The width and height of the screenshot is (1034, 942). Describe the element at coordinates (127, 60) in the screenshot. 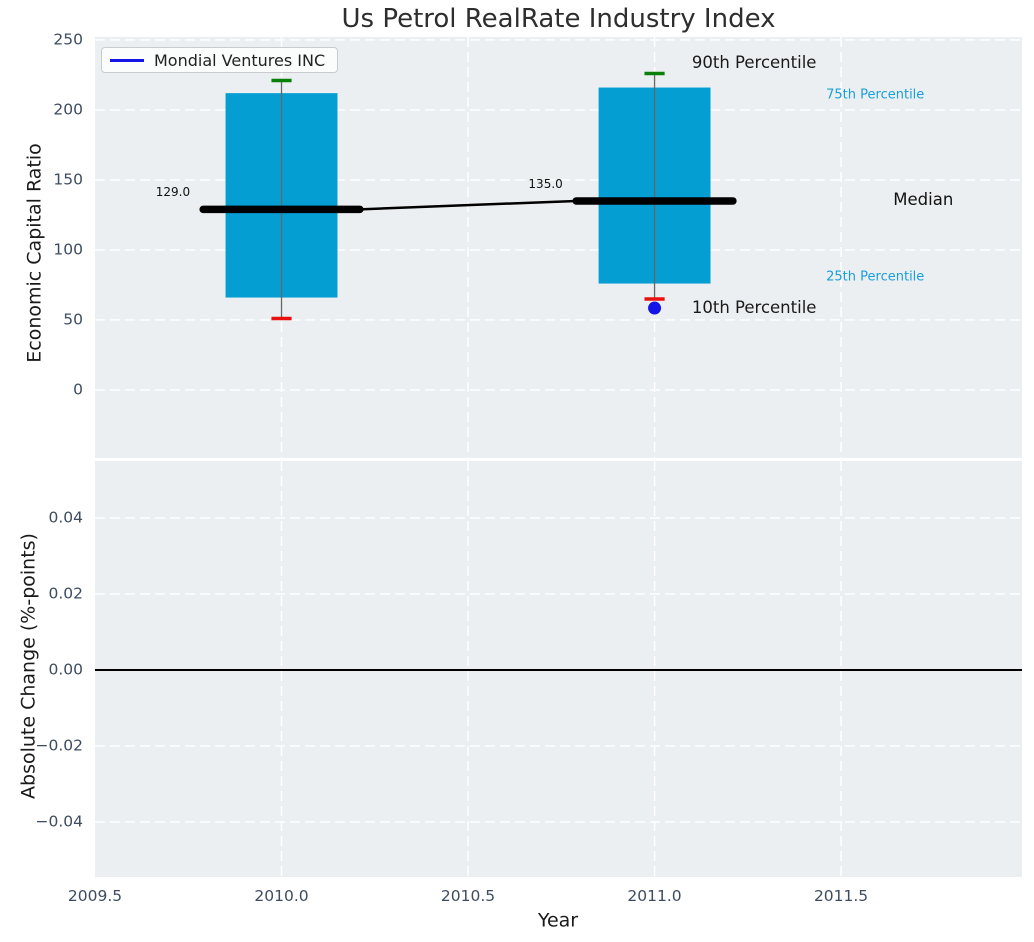

I see `legend-line-sample` at that location.